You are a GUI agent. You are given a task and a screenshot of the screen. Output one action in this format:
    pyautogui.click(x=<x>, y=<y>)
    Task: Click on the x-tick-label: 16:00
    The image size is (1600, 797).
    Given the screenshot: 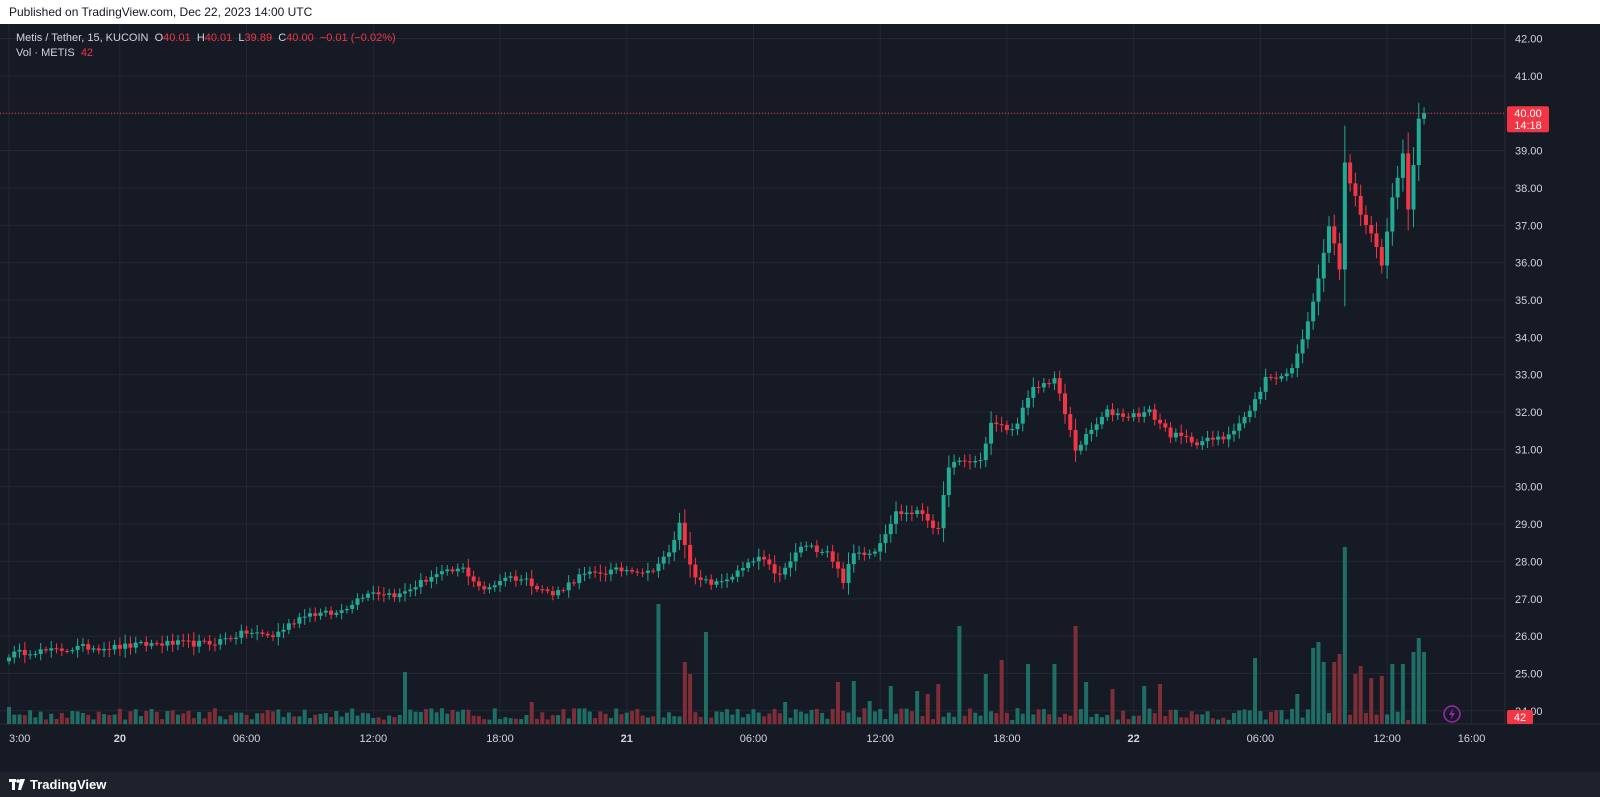 What is the action you would take?
    pyautogui.click(x=1472, y=739)
    